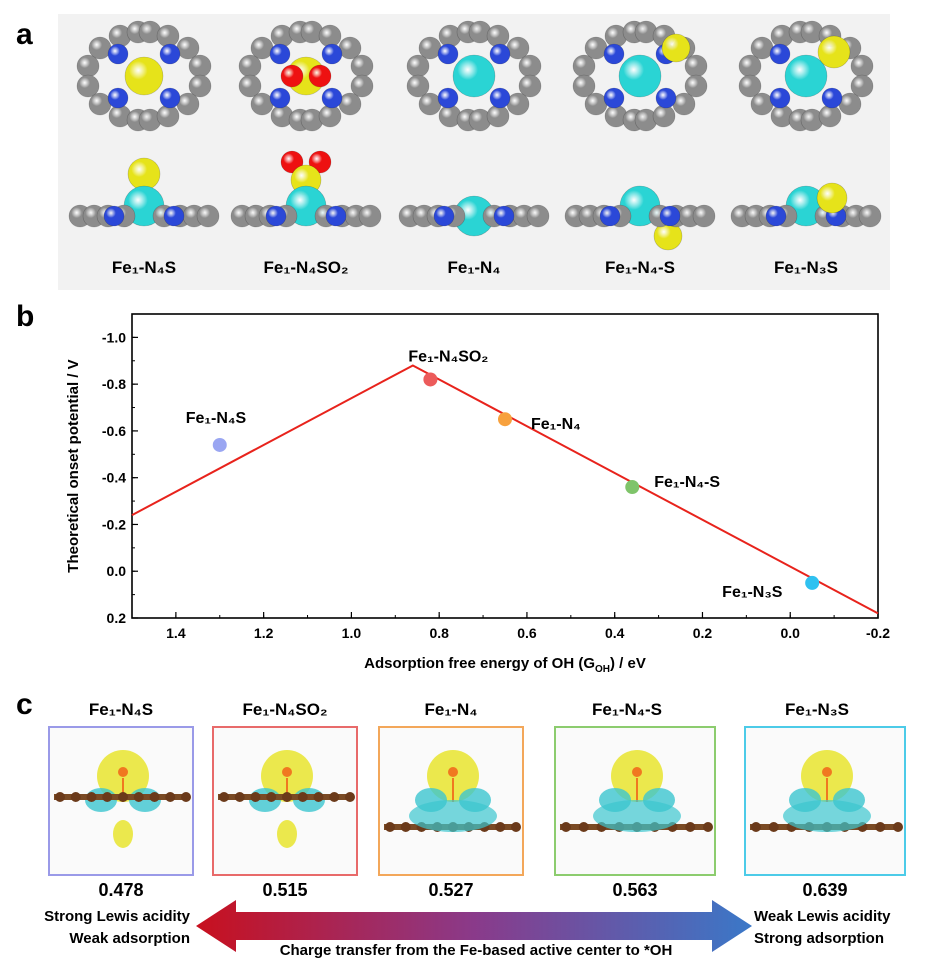 The width and height of the screenshot is (936, 976). Describe the element at coordinates (816, 709) in the screenshot. I see `csd-title: Fe₁-N₃S` at that location.